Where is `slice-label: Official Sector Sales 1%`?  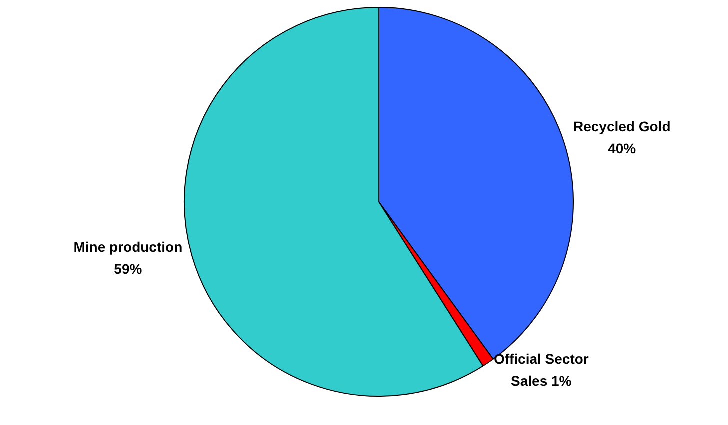 slice-label: Official Sector Sales 1% is located at coordinates (542, 369).